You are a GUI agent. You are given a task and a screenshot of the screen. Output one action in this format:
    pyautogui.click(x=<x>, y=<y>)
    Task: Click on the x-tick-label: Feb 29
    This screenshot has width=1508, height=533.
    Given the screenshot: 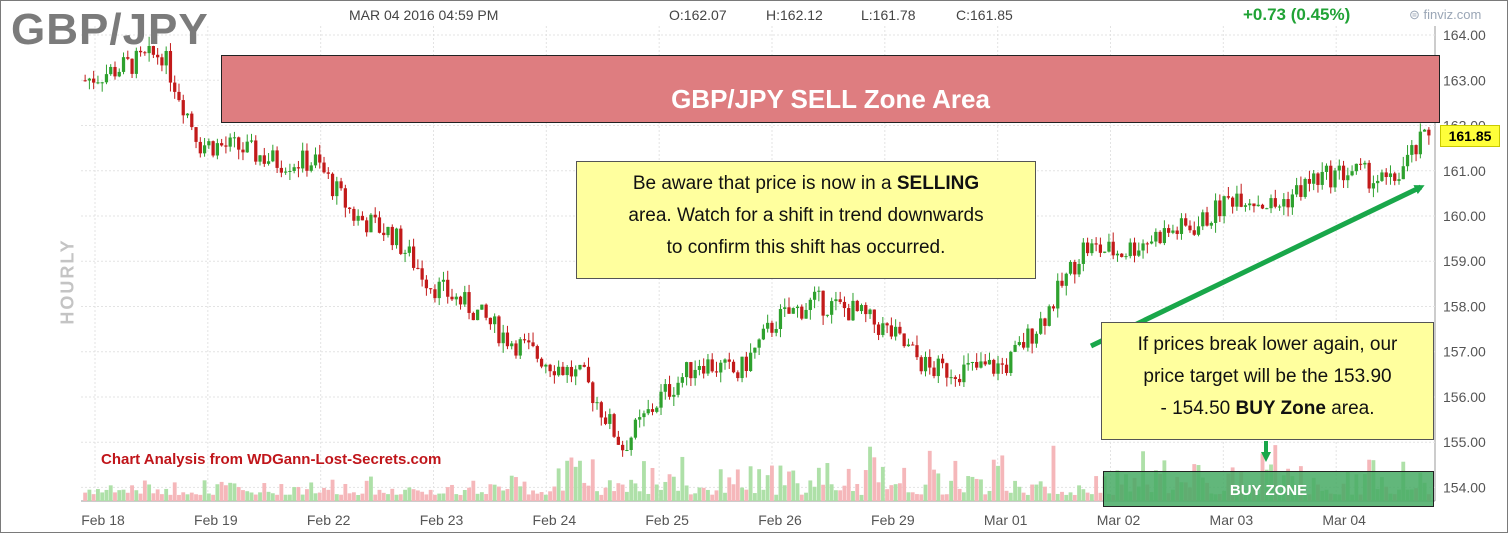 What is the action you would take?
    pyautogui.click(x=893, y=520)
    